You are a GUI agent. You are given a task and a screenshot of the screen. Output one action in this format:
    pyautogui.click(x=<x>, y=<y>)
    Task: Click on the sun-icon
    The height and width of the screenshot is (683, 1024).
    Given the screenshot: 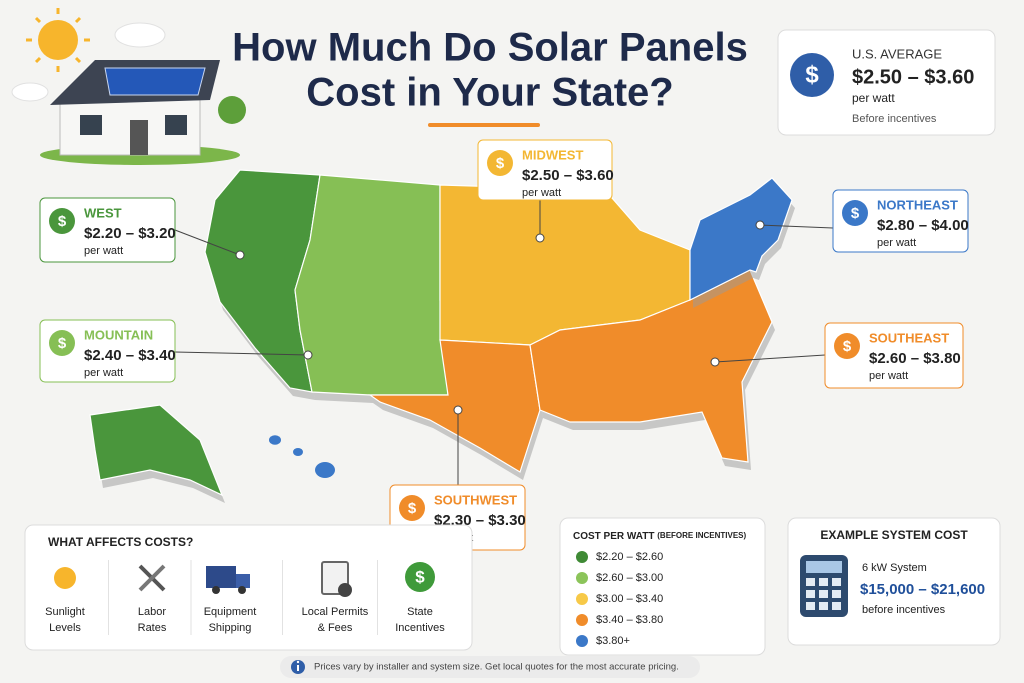 What is the action you would take?
    pyautogui.click(x=65, y=578)
    